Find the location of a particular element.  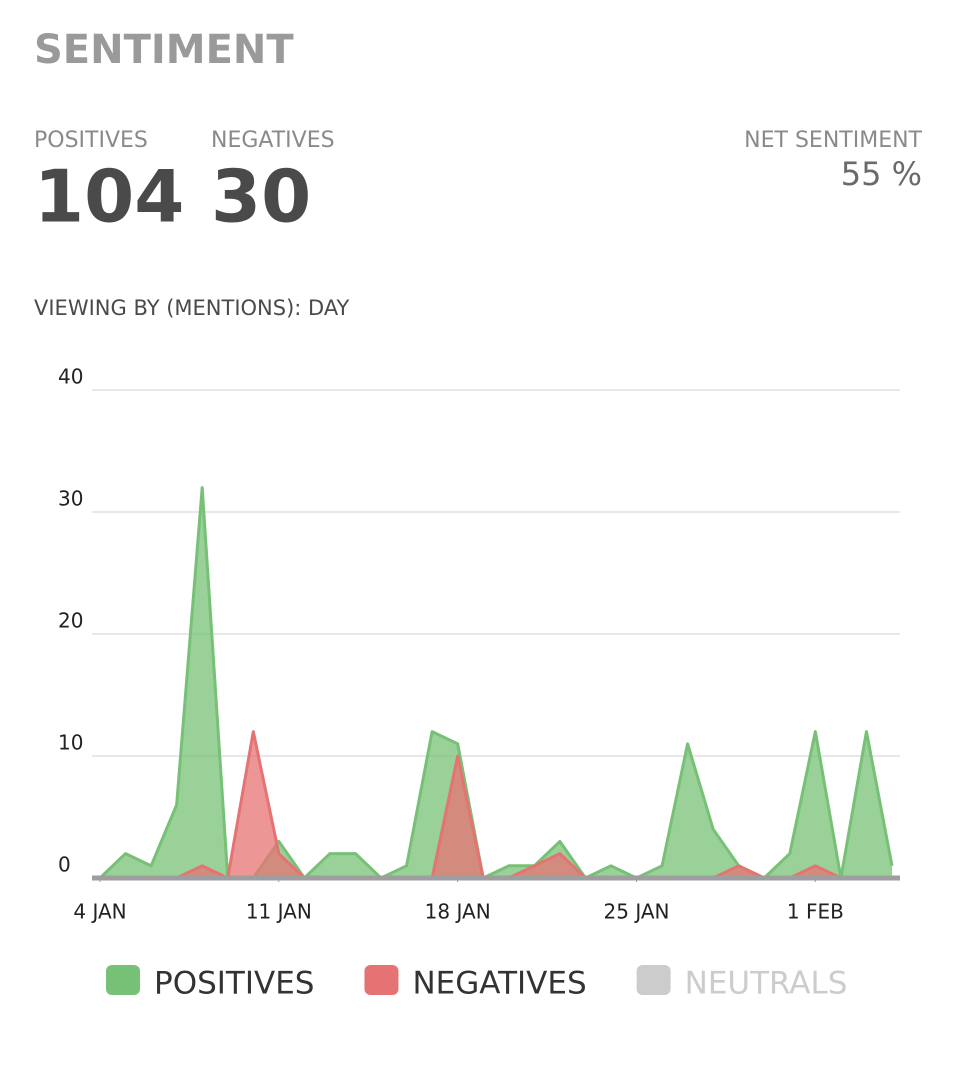

stat-value: 30 is located at coordinates (261, 197).